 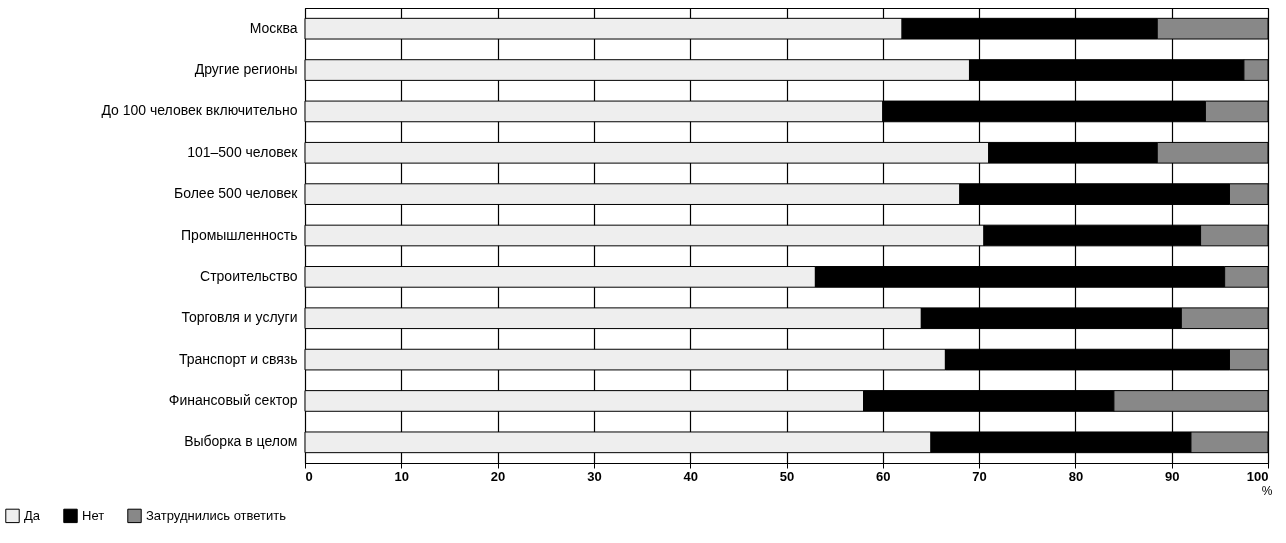 What do you see at coordinates (249, 275) in the screenshot?
I see `y-tick-label: Строительство` at bounding box center [249, 275].